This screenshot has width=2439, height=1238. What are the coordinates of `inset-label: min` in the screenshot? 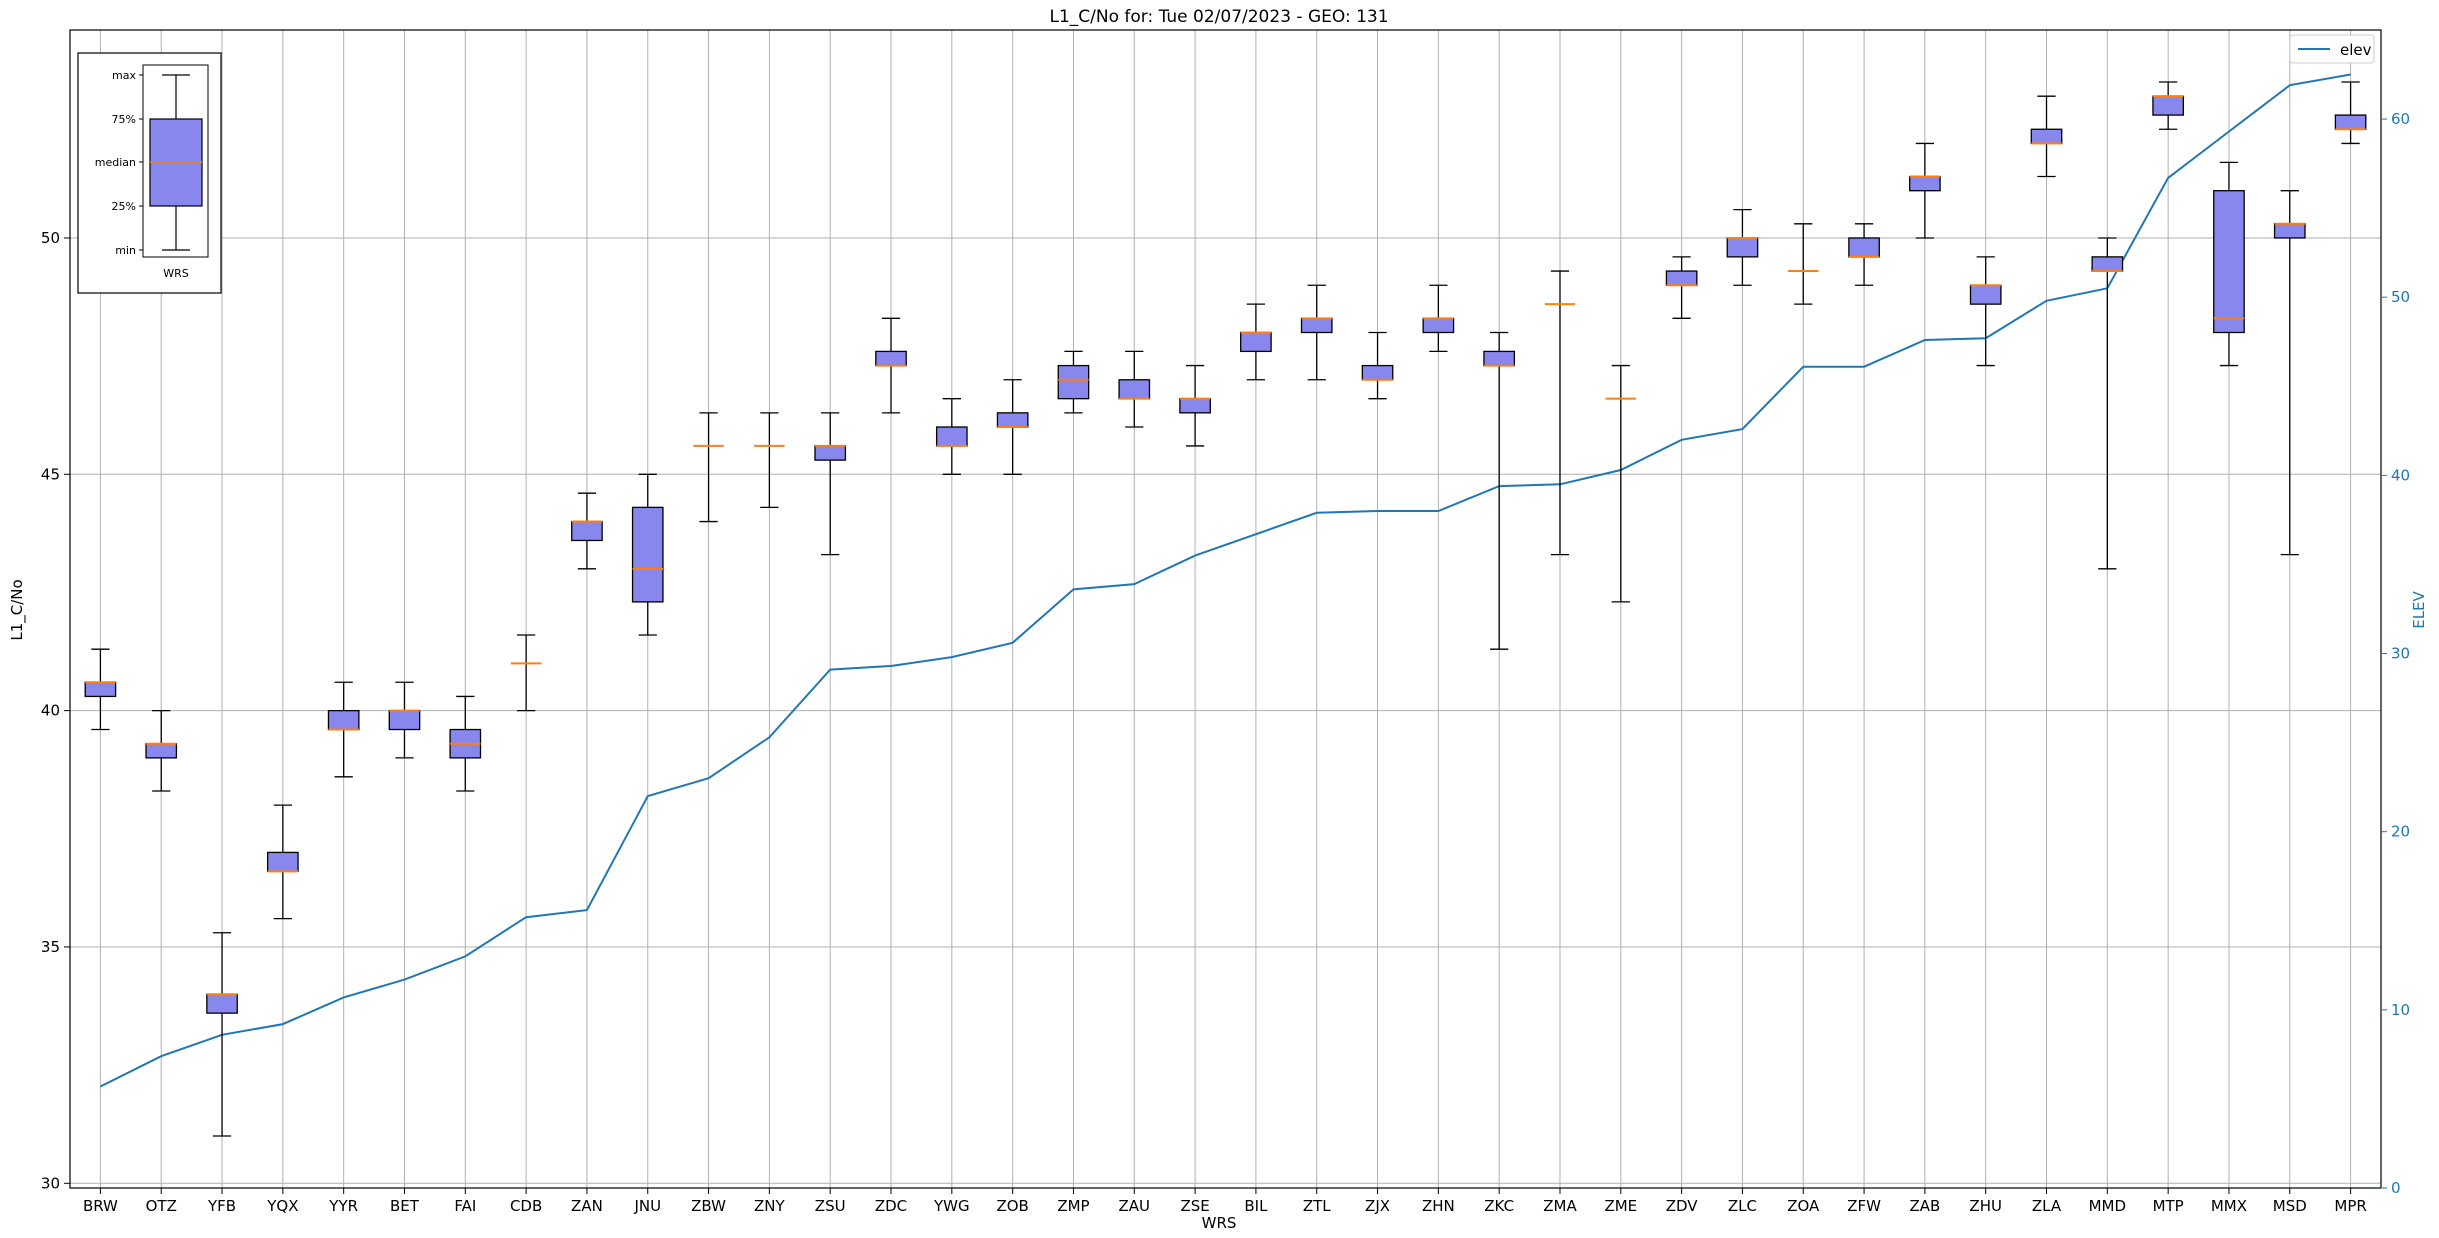 It's located at (125, 250).